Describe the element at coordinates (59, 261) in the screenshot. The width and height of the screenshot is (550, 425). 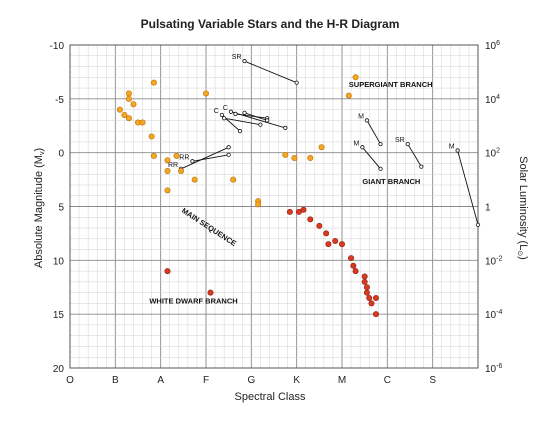
I see `y-tick-label: 10` at that location.